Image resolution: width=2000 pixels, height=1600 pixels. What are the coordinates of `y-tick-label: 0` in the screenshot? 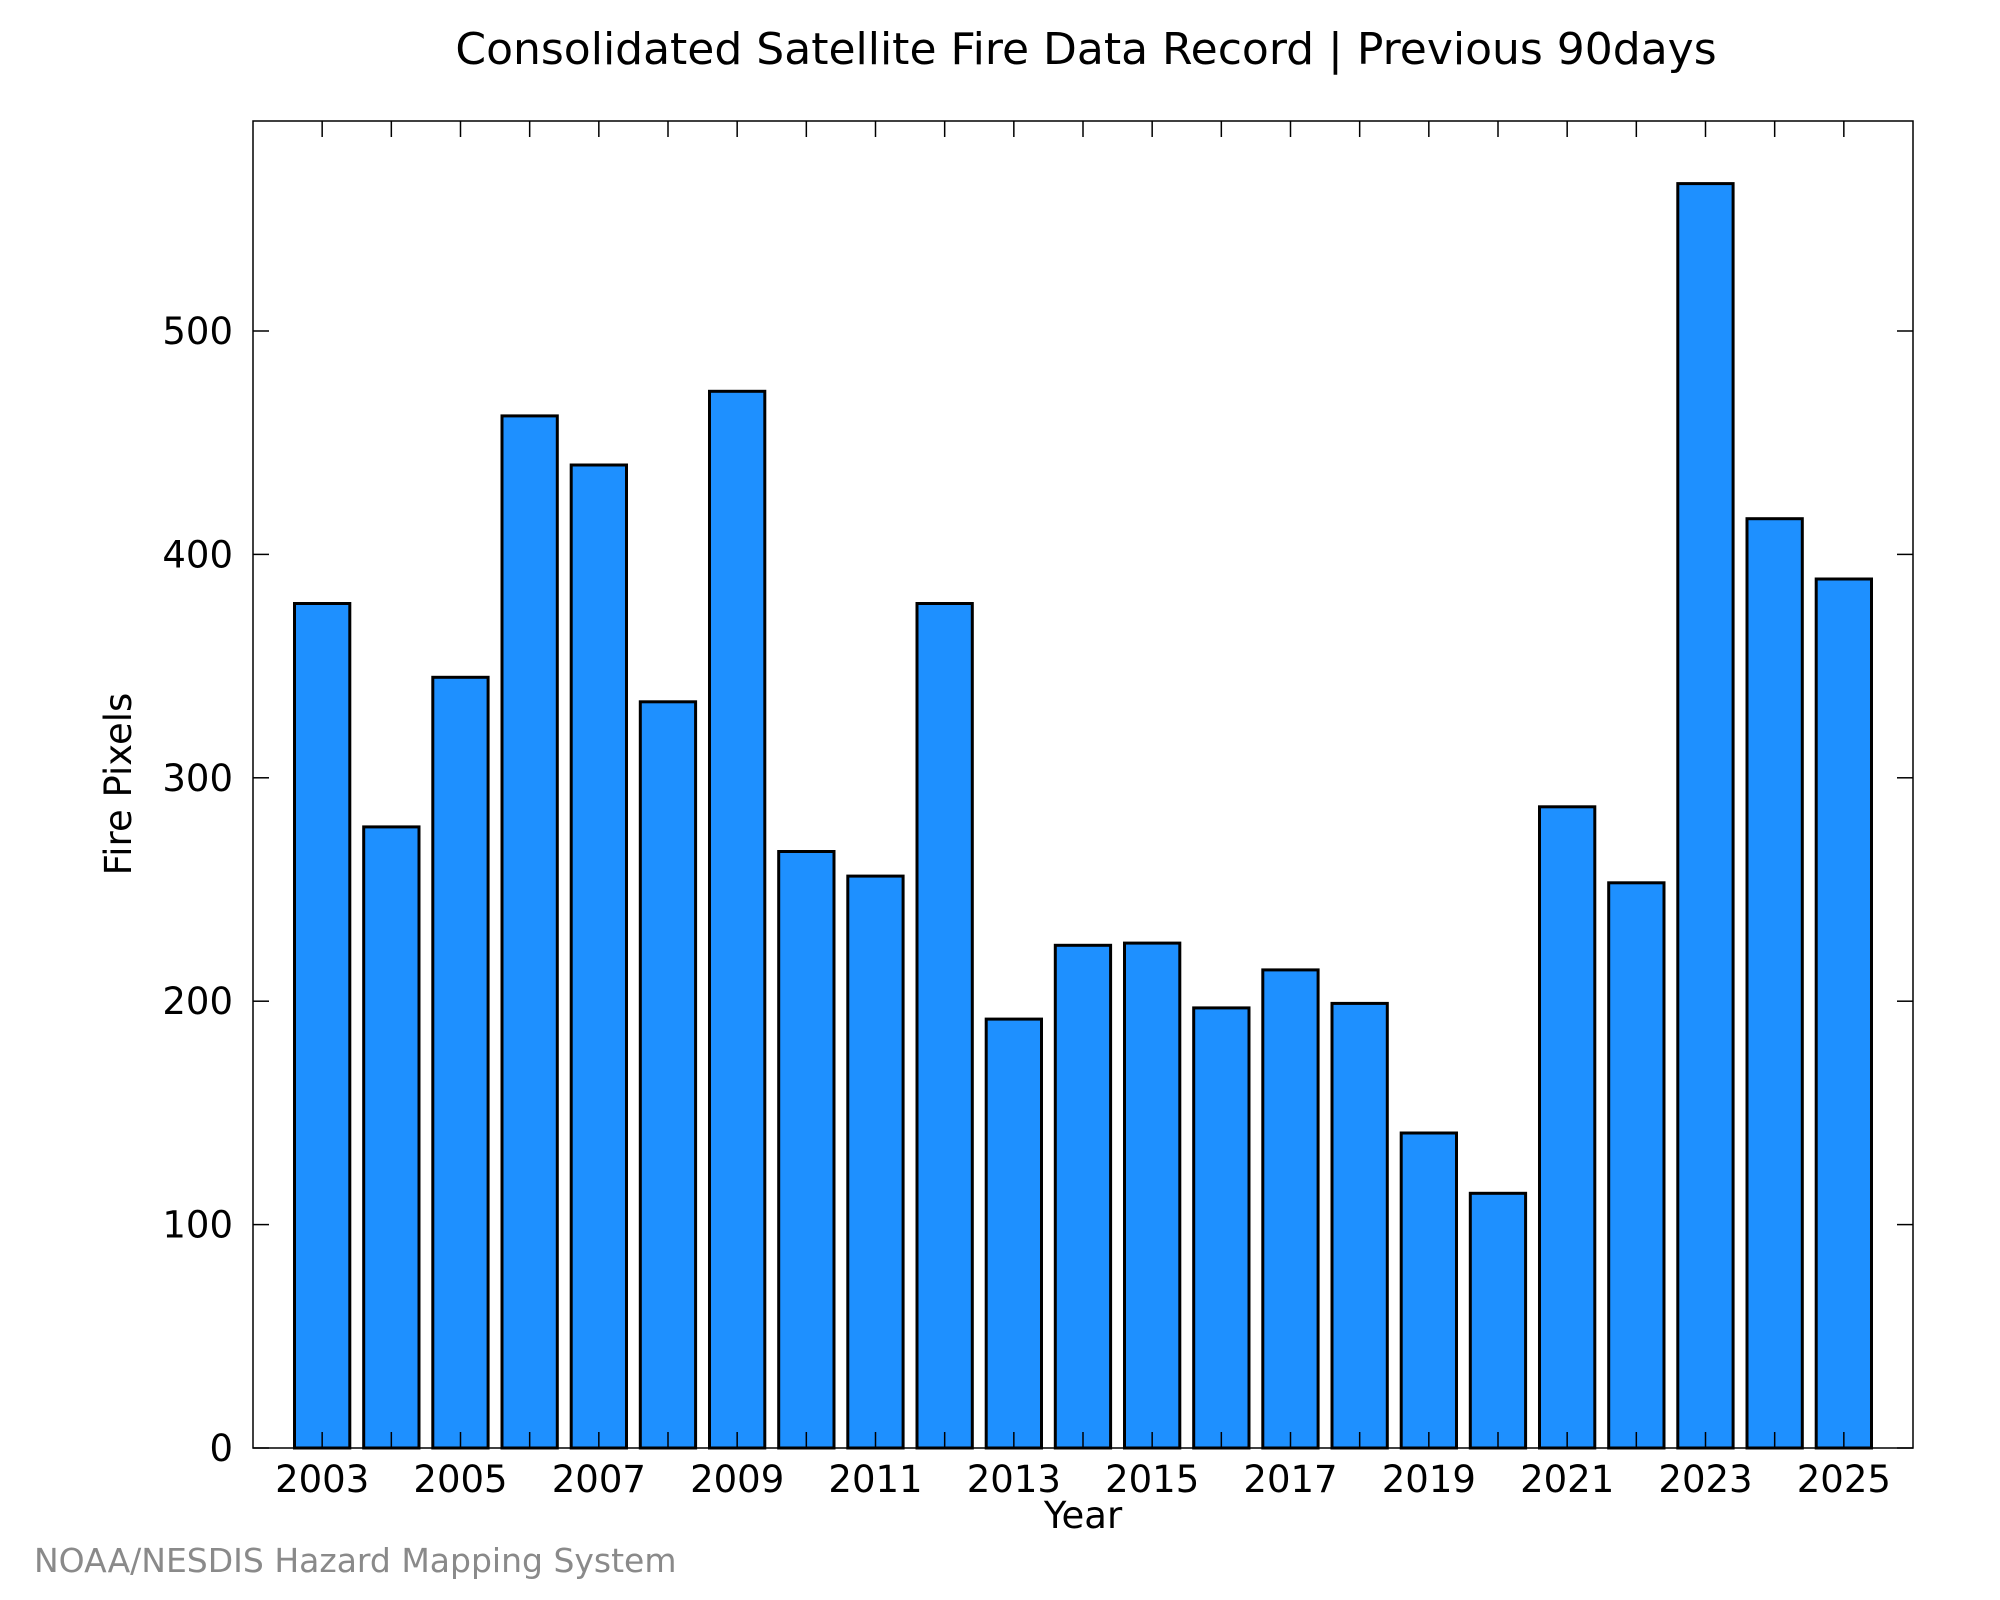 It's located at (221, 1448).